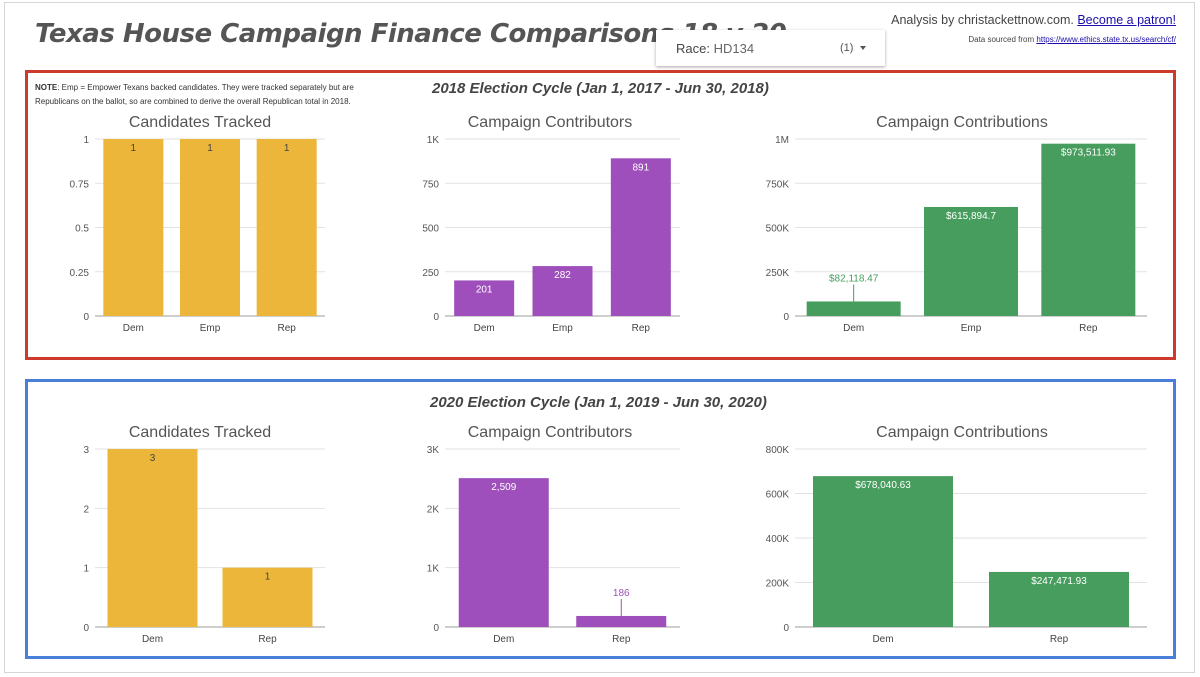 This screenshot has height=677, width=1200. I want to click on data-label: 201, so click(484, 289).